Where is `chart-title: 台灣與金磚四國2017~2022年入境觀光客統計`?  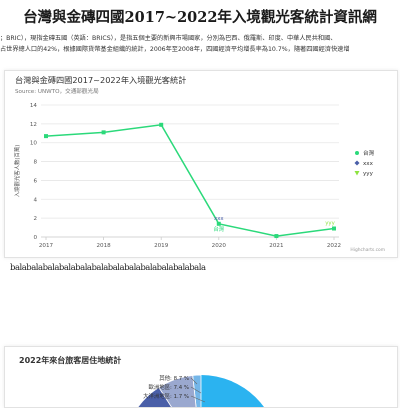
chart-title: 台灣與金磚四國2017~2022年入境觀光客統計 is located at coordinates (100, 80).